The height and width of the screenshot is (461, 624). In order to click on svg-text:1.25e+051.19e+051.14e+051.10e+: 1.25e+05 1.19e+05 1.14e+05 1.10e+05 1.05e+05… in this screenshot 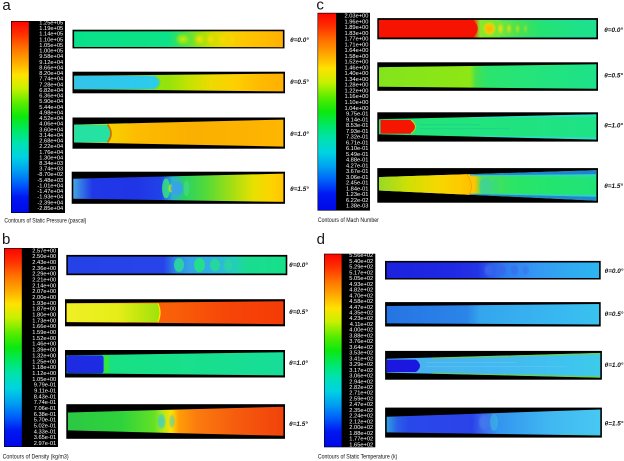, I will do `click(50, 117)`.